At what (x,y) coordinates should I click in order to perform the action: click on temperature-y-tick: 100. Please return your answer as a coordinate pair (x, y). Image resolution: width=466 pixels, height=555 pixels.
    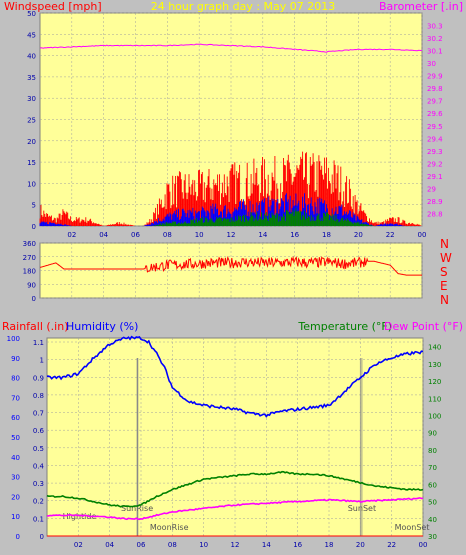
    Looking at the image, I should click on (434, 416).